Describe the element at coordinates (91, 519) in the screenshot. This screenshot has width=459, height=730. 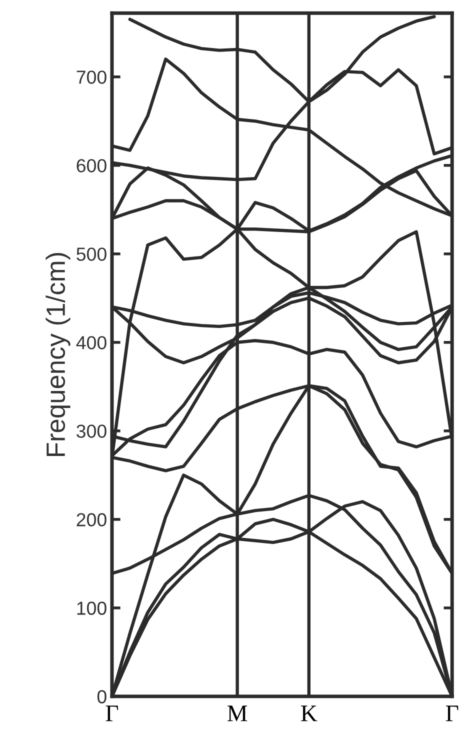
I see `y-tick-label: 200` at that location.